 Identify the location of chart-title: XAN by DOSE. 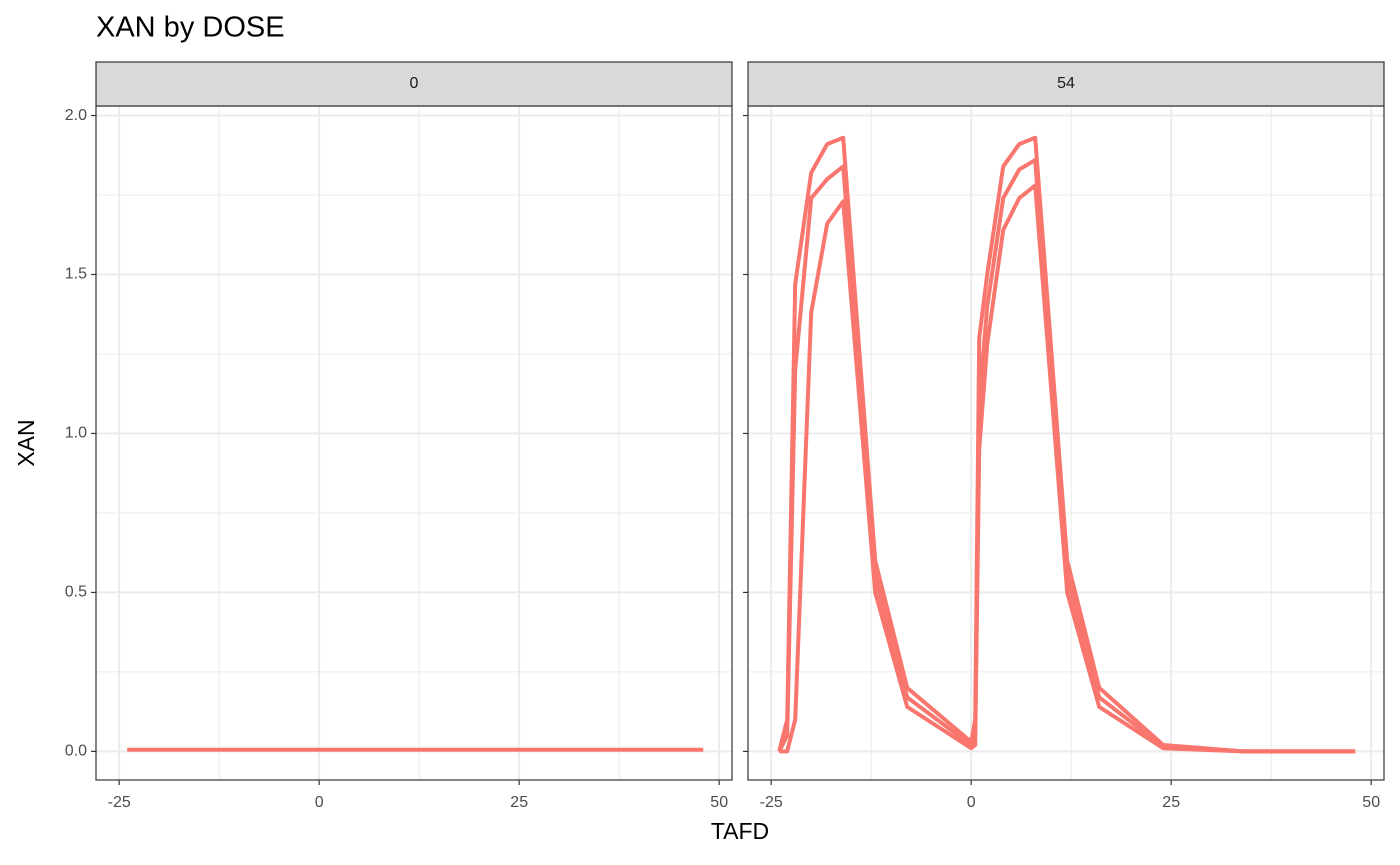
(190, 28).